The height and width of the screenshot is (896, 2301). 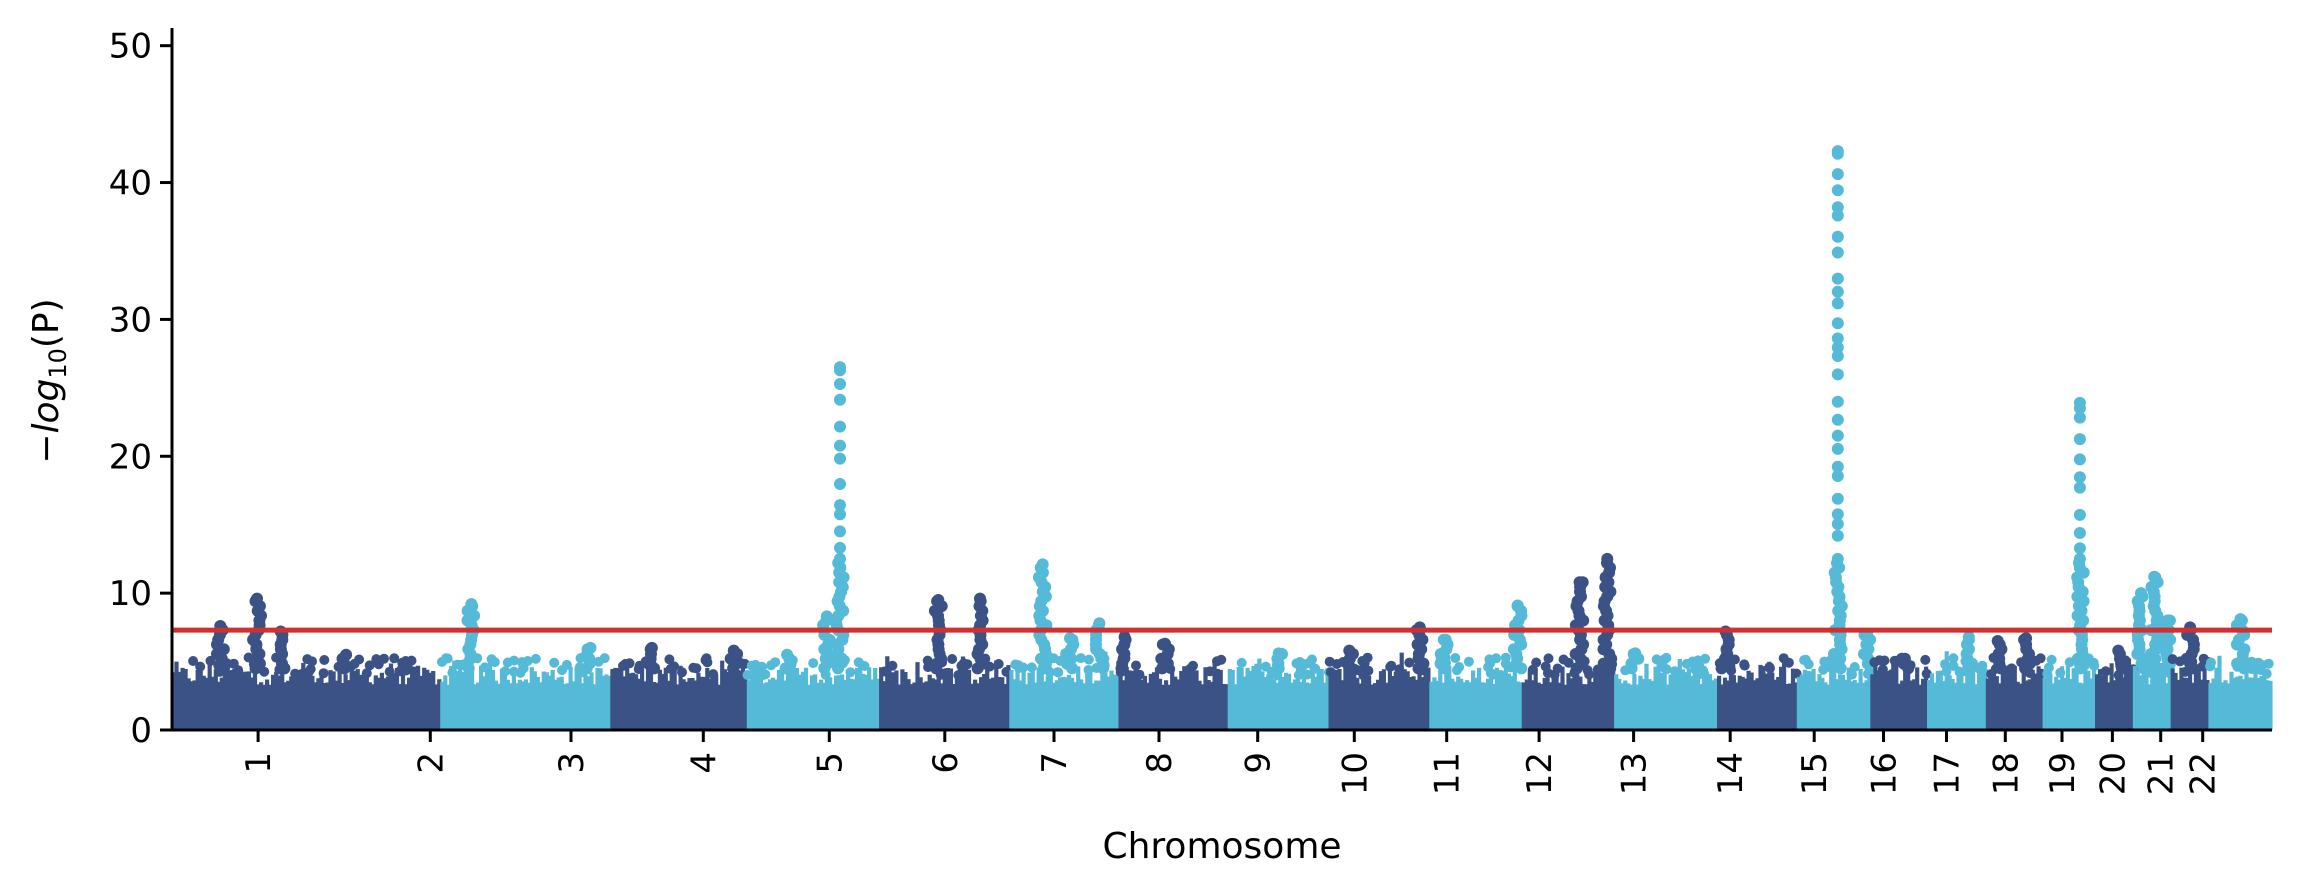 I want to click on y-axis-label: −log10(P), so click(x=49, y=380).